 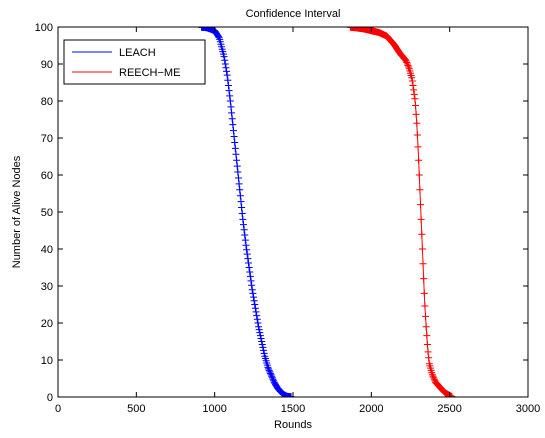 What do you see at coordinates (47, 213) in the screenshot?
I see `y-tick-label: 50` at bounding box center [47, 213].